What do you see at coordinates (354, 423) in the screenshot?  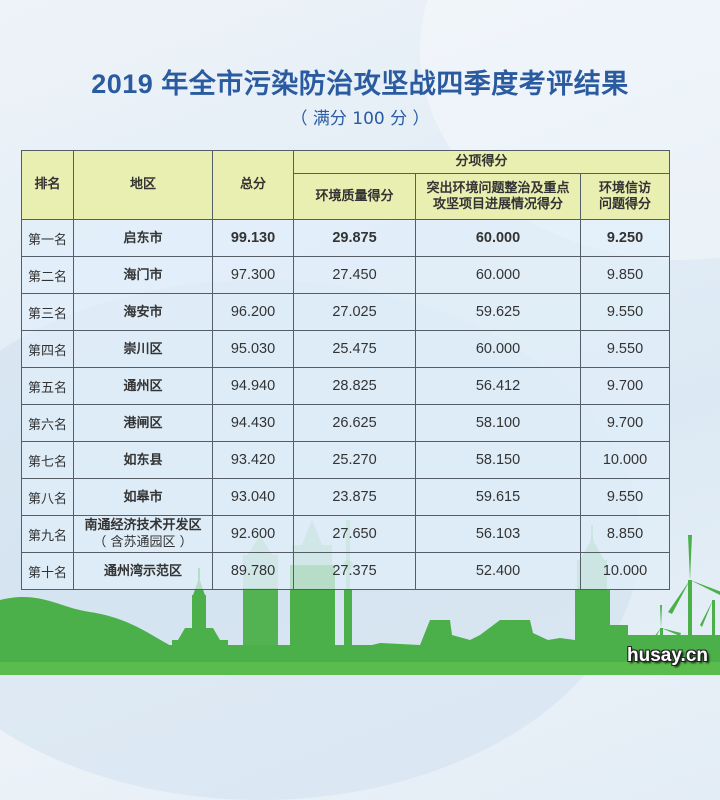 I see `env-quality-cell: 26.625` at bounding box center [354, 423].